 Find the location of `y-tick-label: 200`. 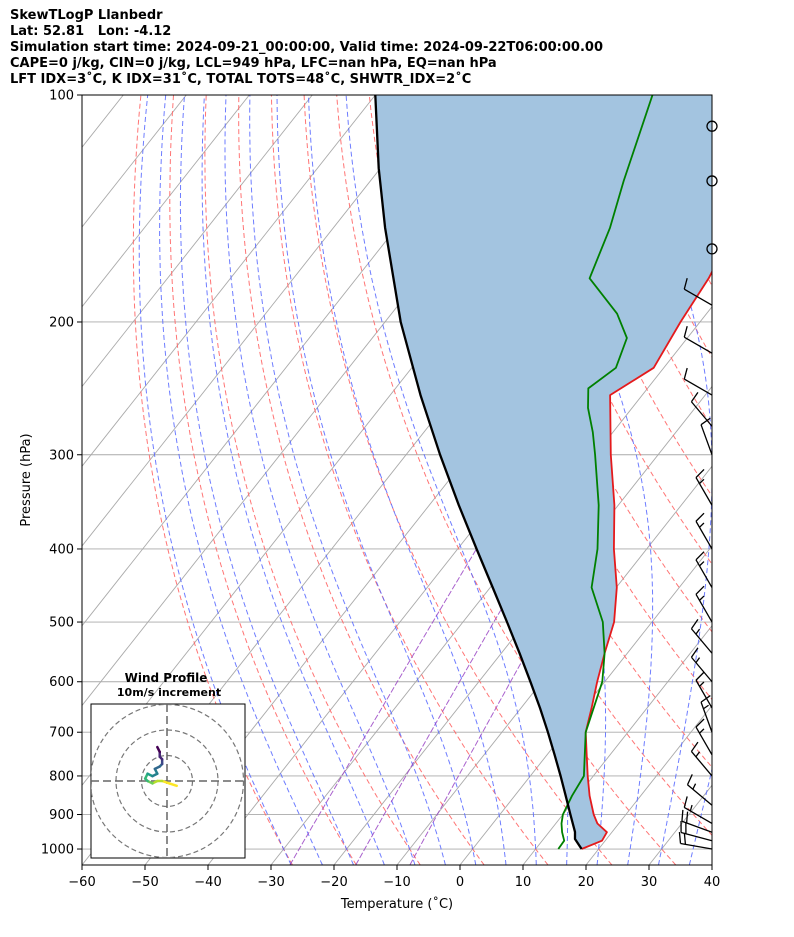

y-tick-label: 200 is located at coordinates (61, 322).